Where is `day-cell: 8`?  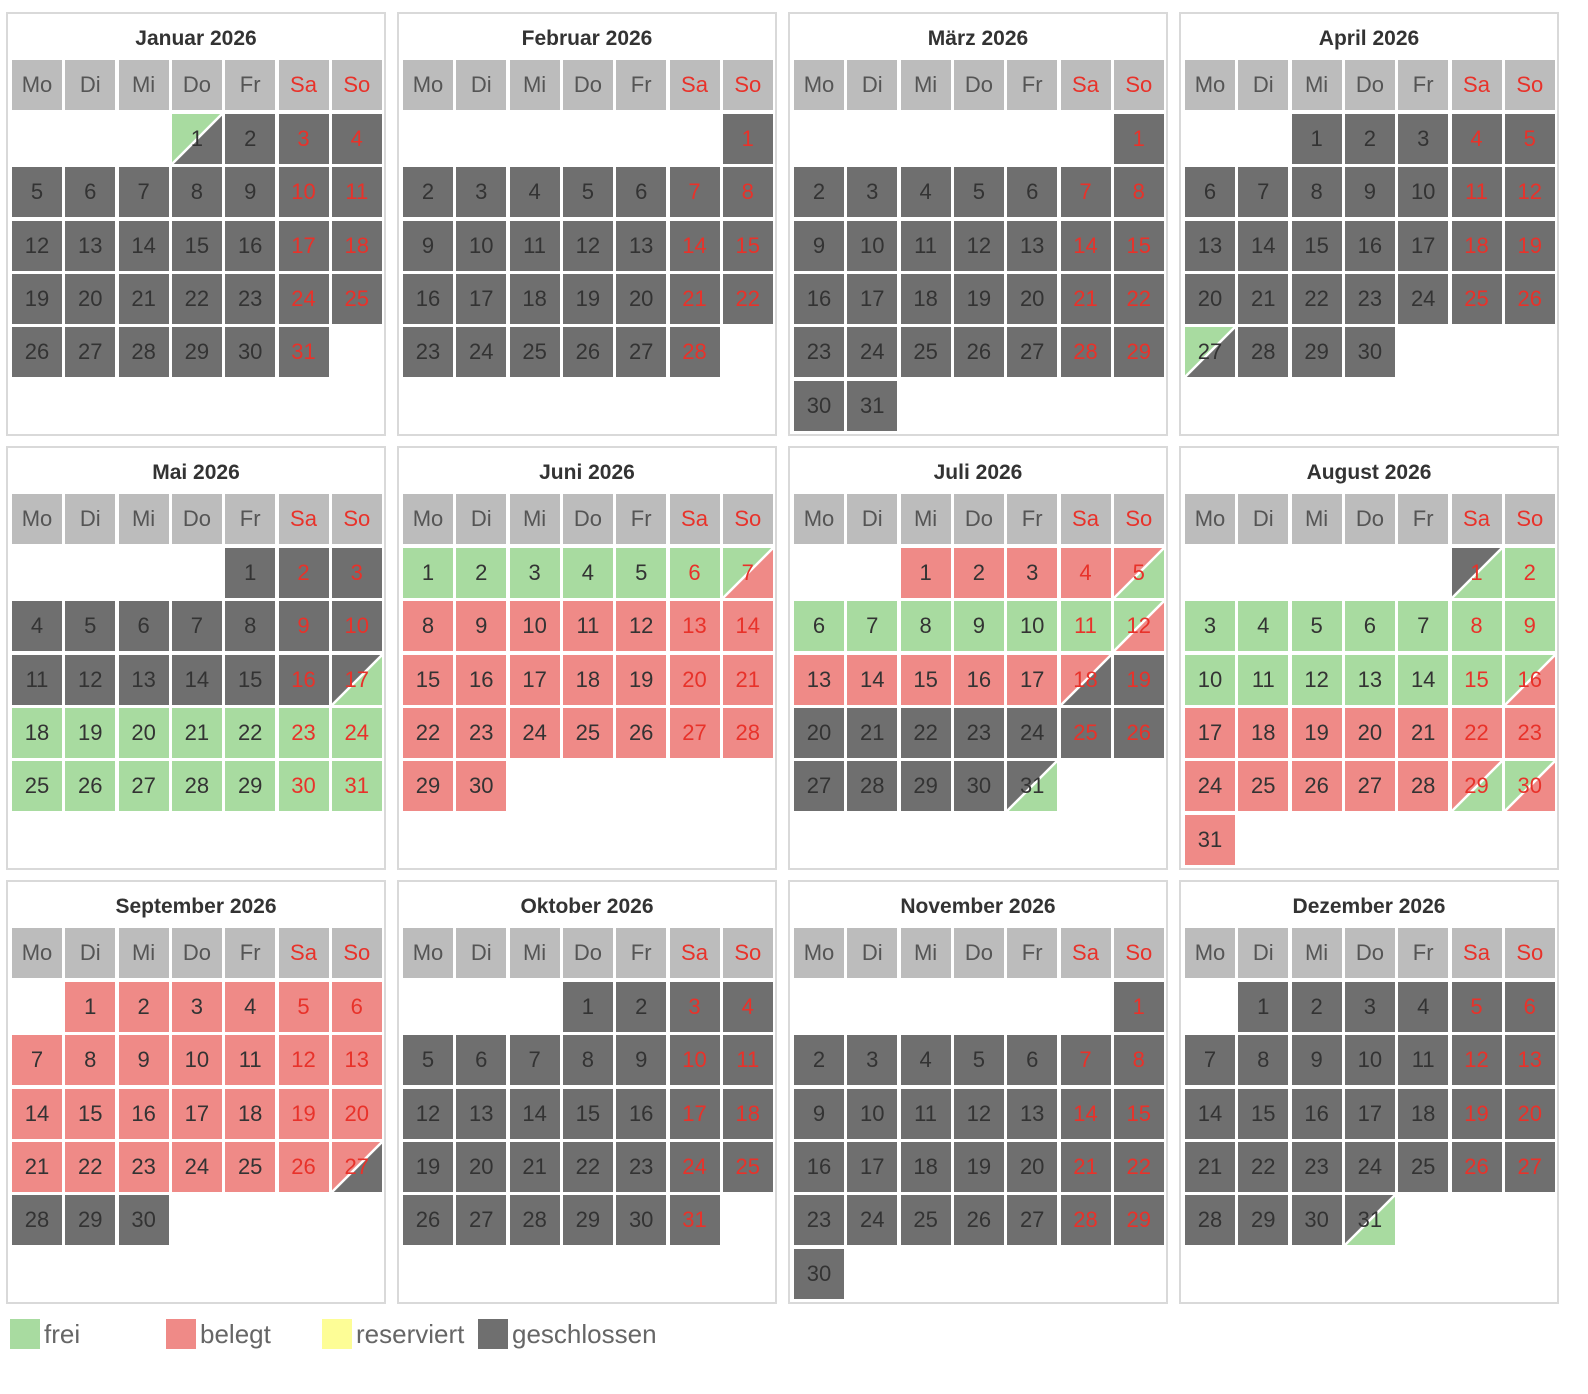
day-cell: 8 is located at coordinates (1138, 192).